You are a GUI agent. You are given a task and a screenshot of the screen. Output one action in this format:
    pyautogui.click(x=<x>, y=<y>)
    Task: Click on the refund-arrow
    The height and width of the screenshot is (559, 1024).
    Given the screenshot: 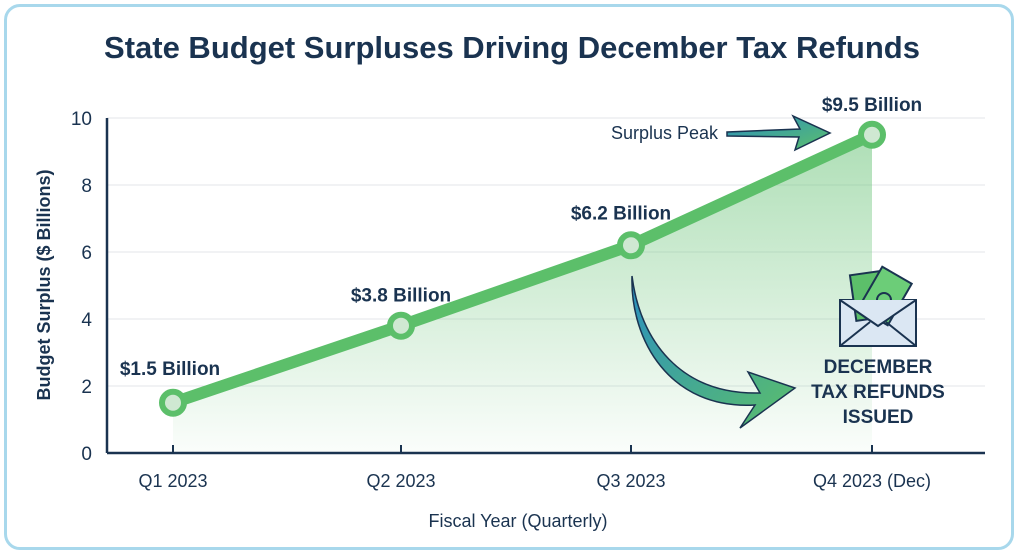 What is the action you would take?
    pyautogui.click(x=714, y=352)
    